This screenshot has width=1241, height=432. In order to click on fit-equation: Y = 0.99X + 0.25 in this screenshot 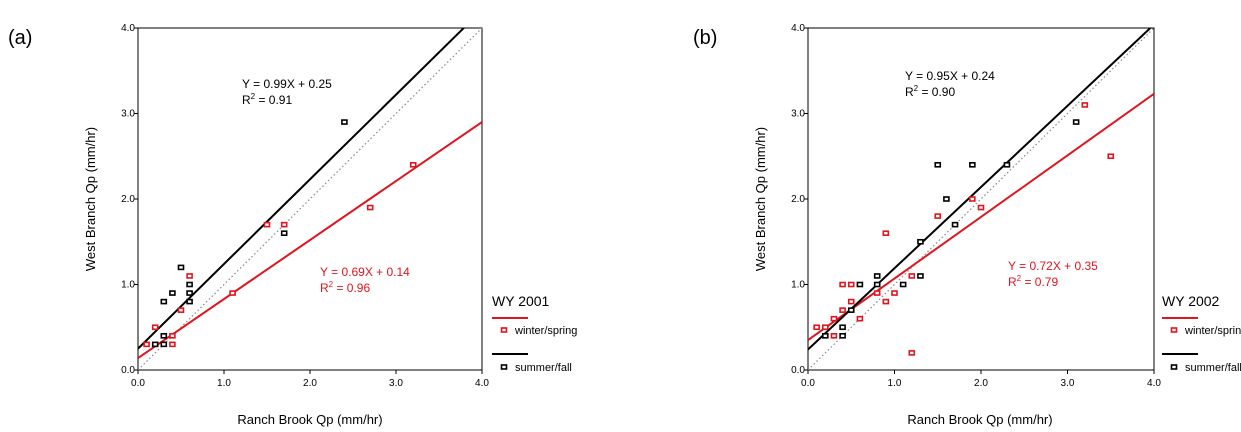, I will do `click(287, 84)`.